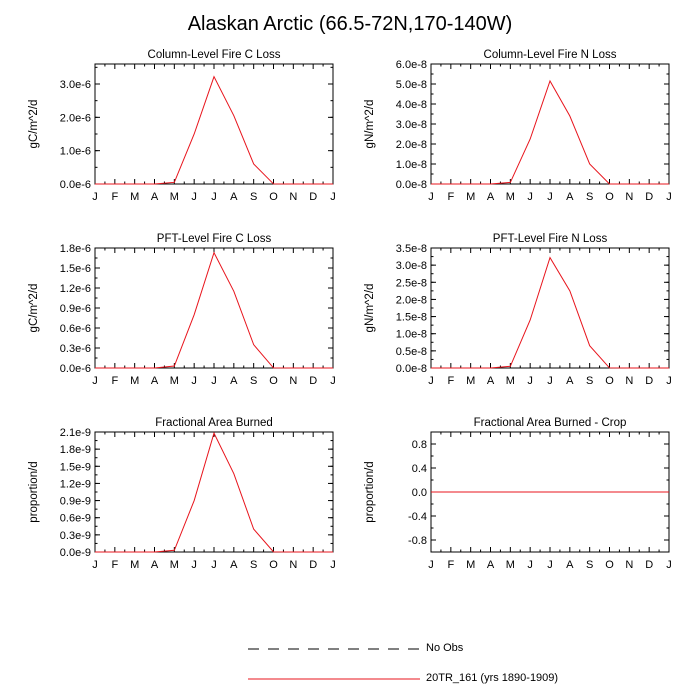 The width and height of the screenshot is (700, 700). Describe the element at coordinates (411, 283) in the screenshot. I see `y-tick-label: 2.5e-8` at that location.